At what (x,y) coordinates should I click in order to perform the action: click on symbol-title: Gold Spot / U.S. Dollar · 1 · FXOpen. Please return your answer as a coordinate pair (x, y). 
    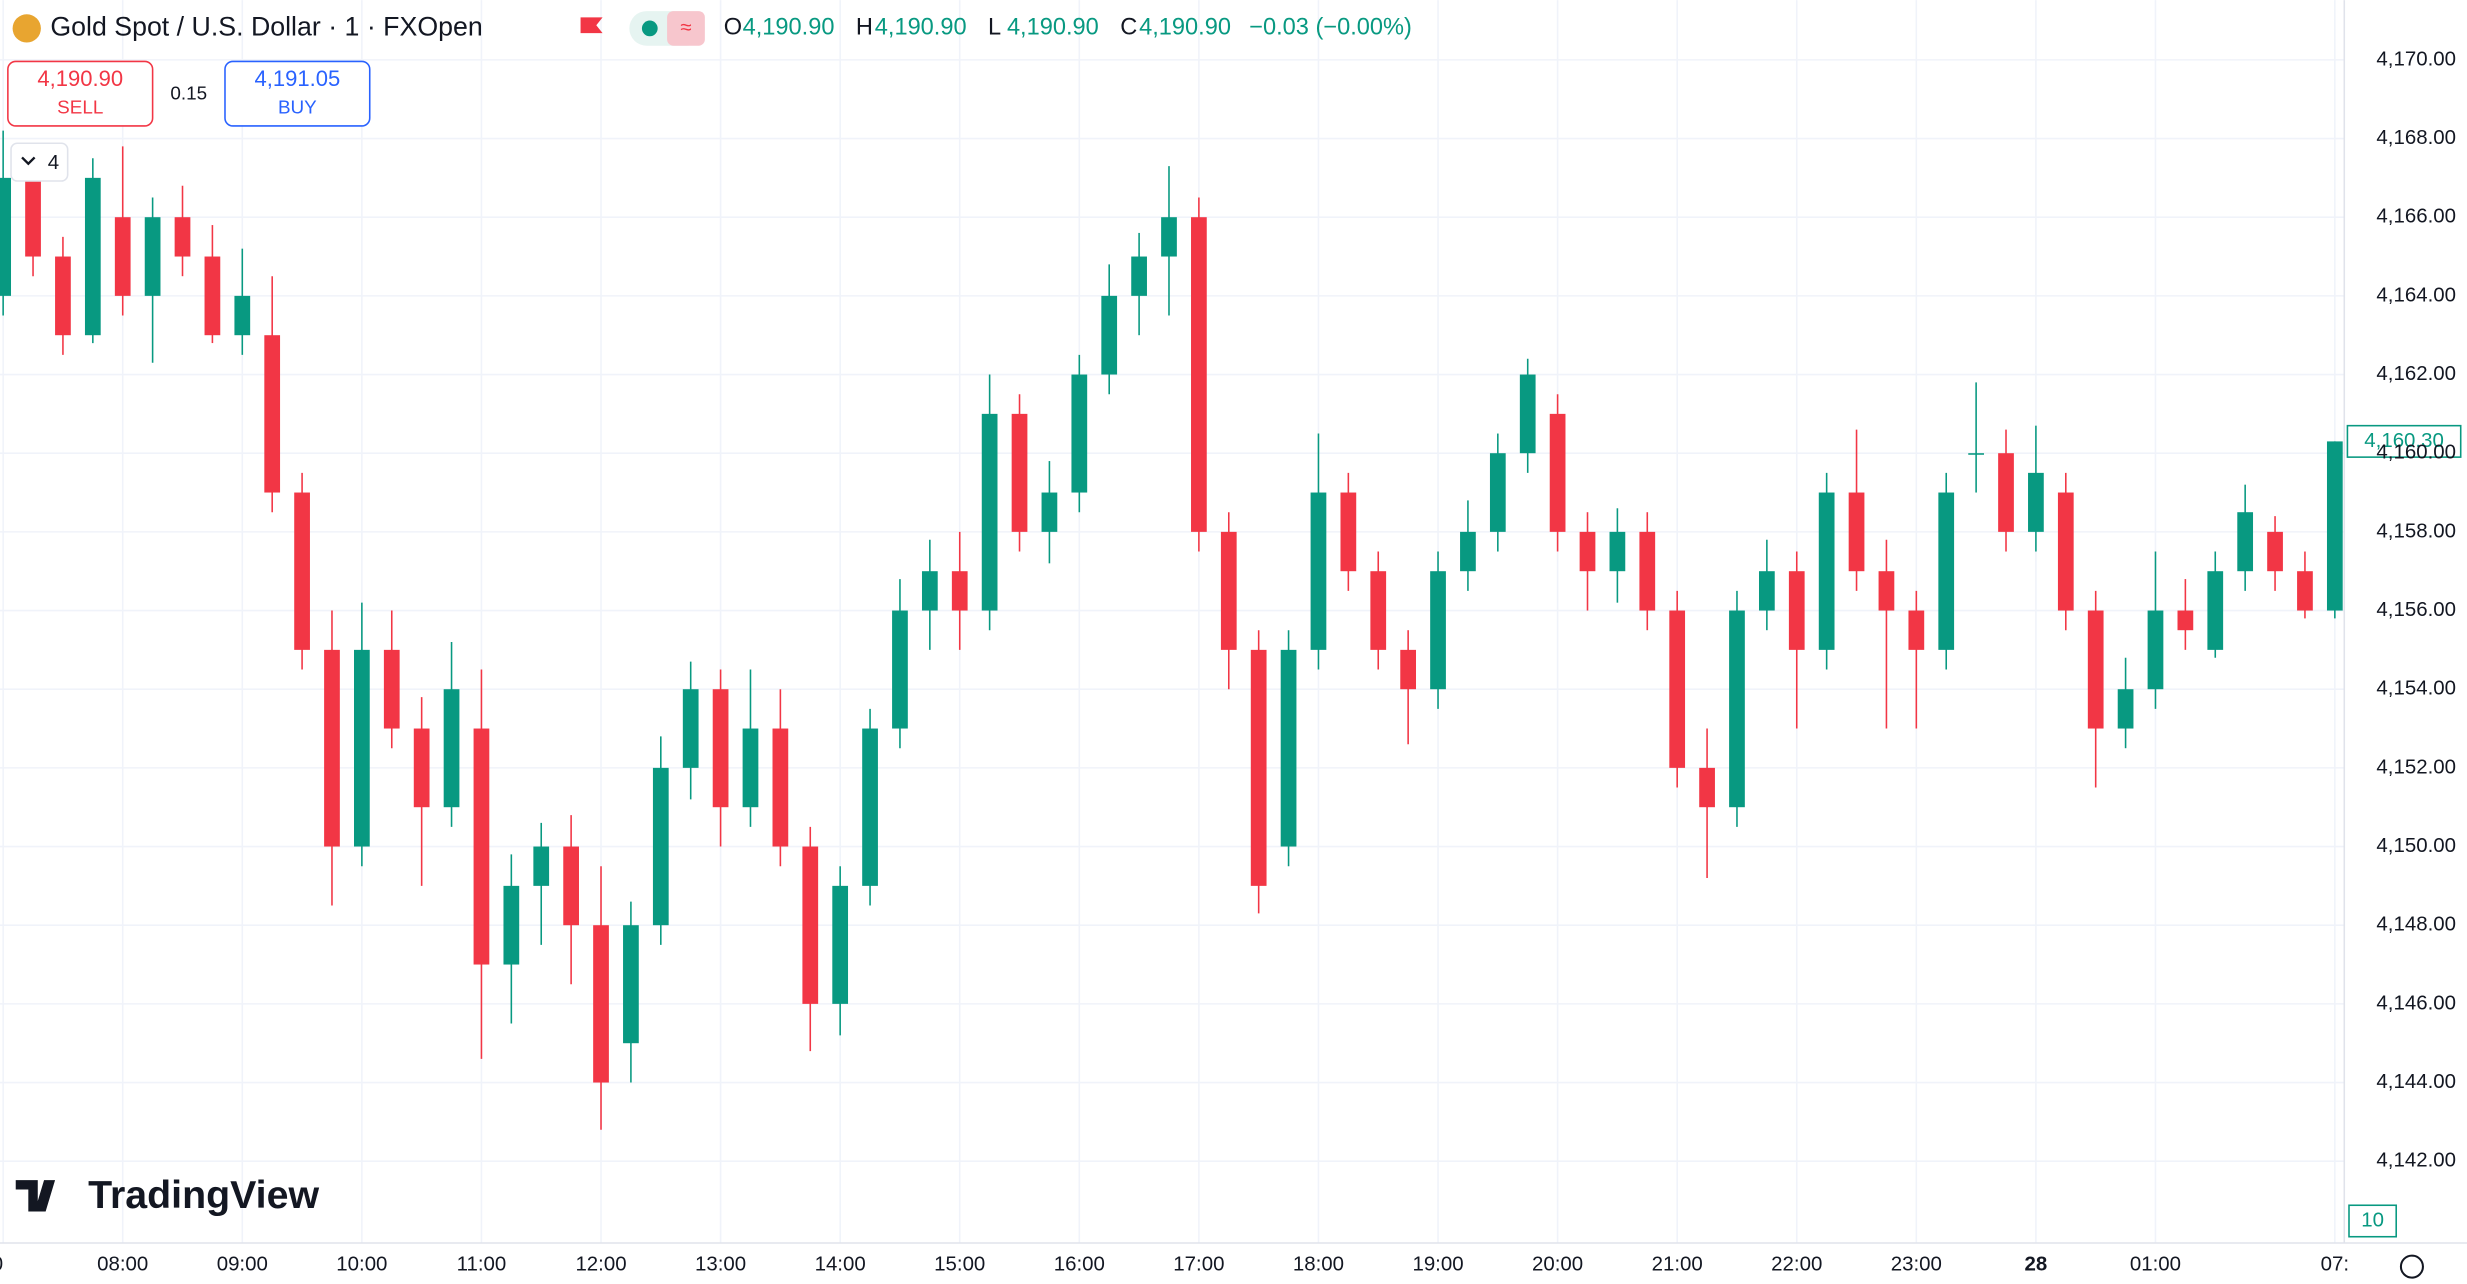
    Looking at the image, I should click on (266, 26).